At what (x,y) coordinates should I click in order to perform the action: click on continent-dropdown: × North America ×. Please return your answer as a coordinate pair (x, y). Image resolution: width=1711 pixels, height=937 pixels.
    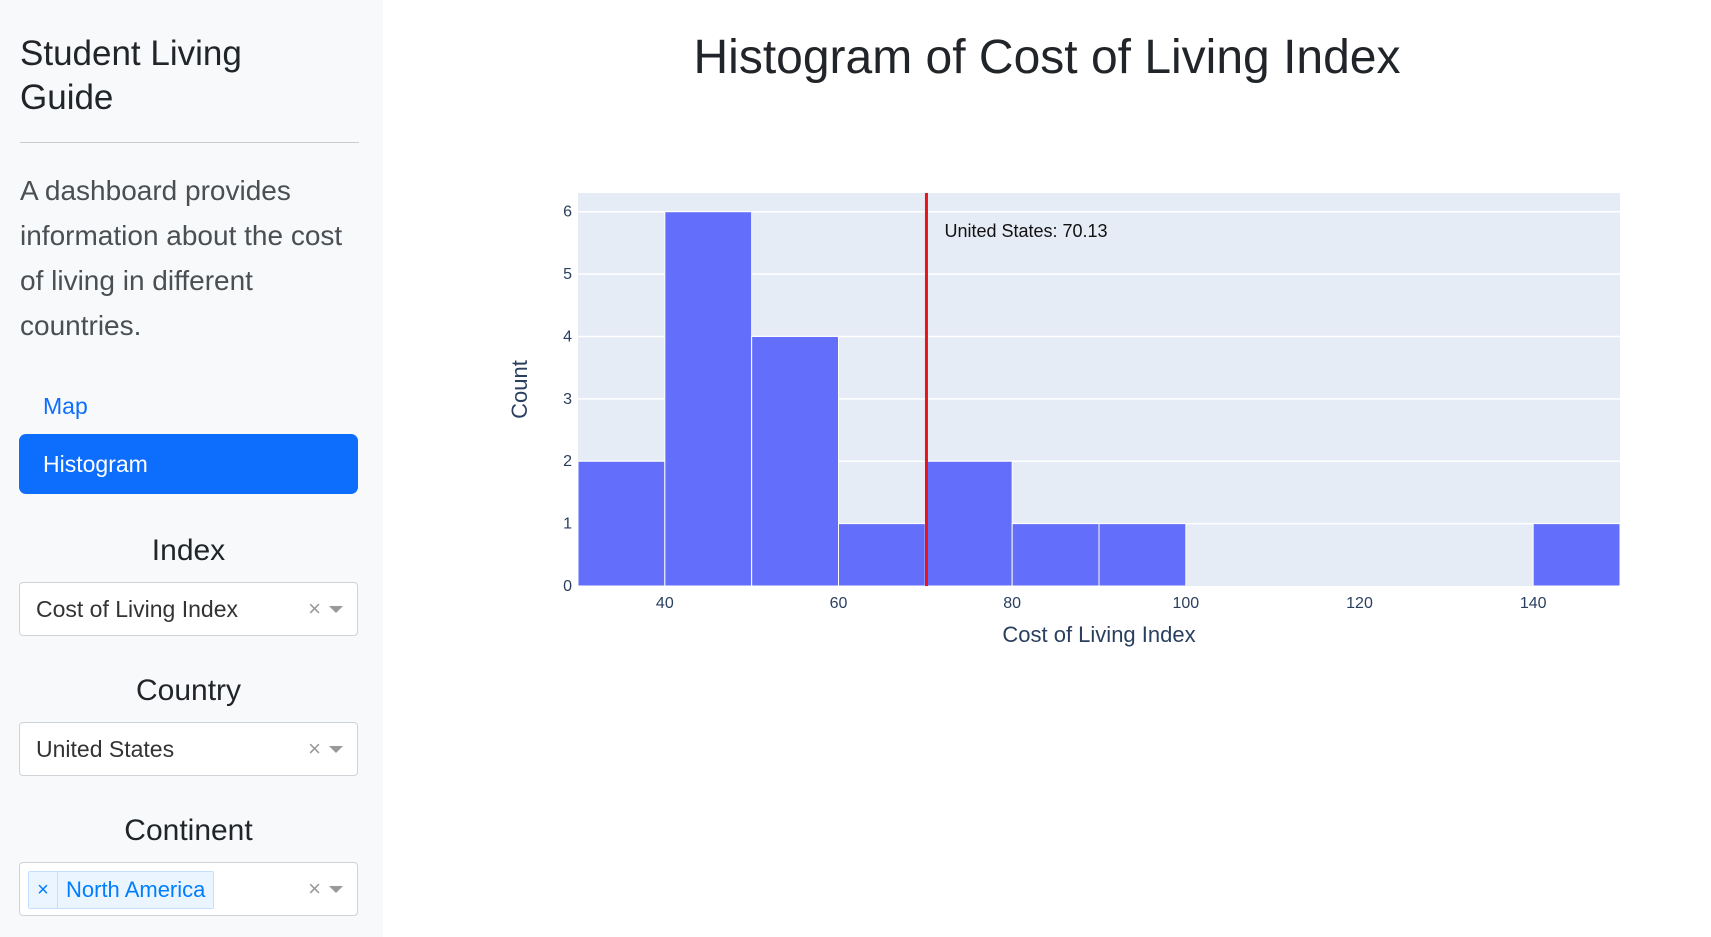
    Looking at the image, I should click on (188, 889).